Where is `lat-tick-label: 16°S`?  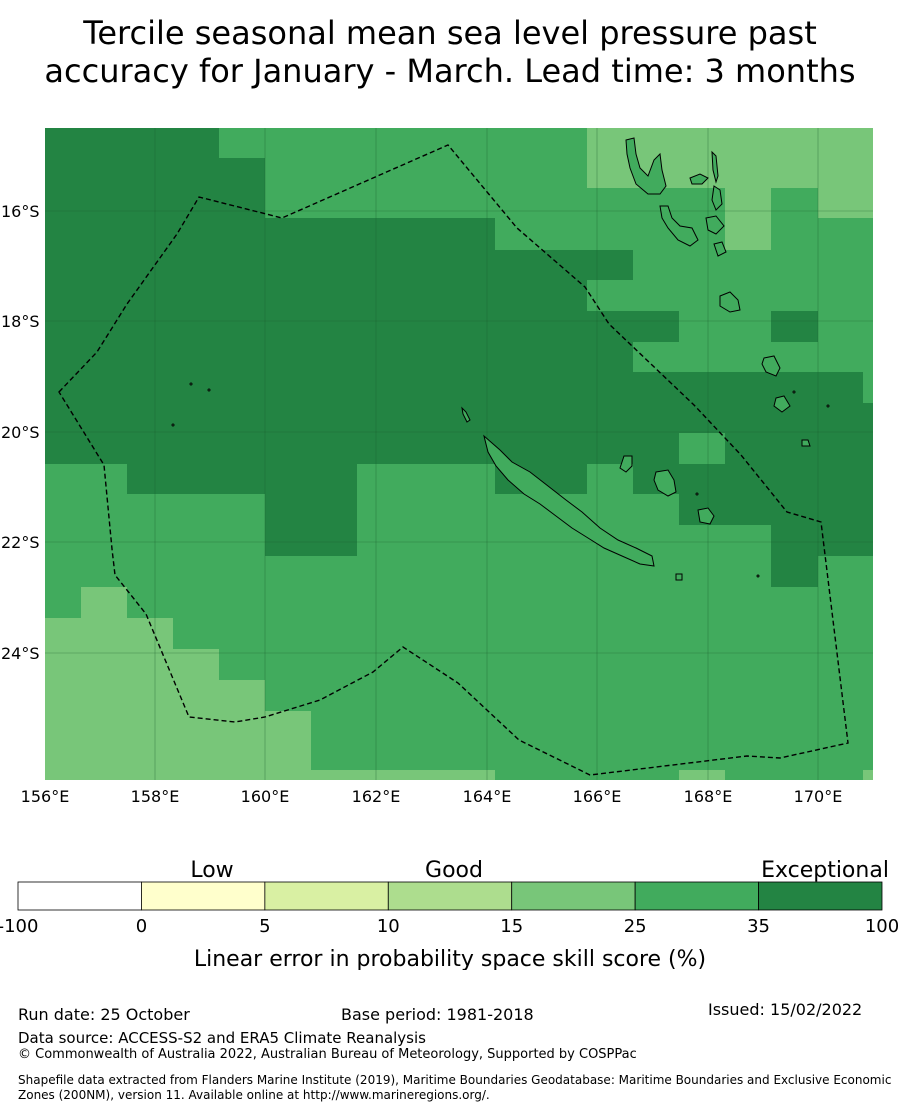 lat-tick-label: 16°S is located at coordinates (20, 211).